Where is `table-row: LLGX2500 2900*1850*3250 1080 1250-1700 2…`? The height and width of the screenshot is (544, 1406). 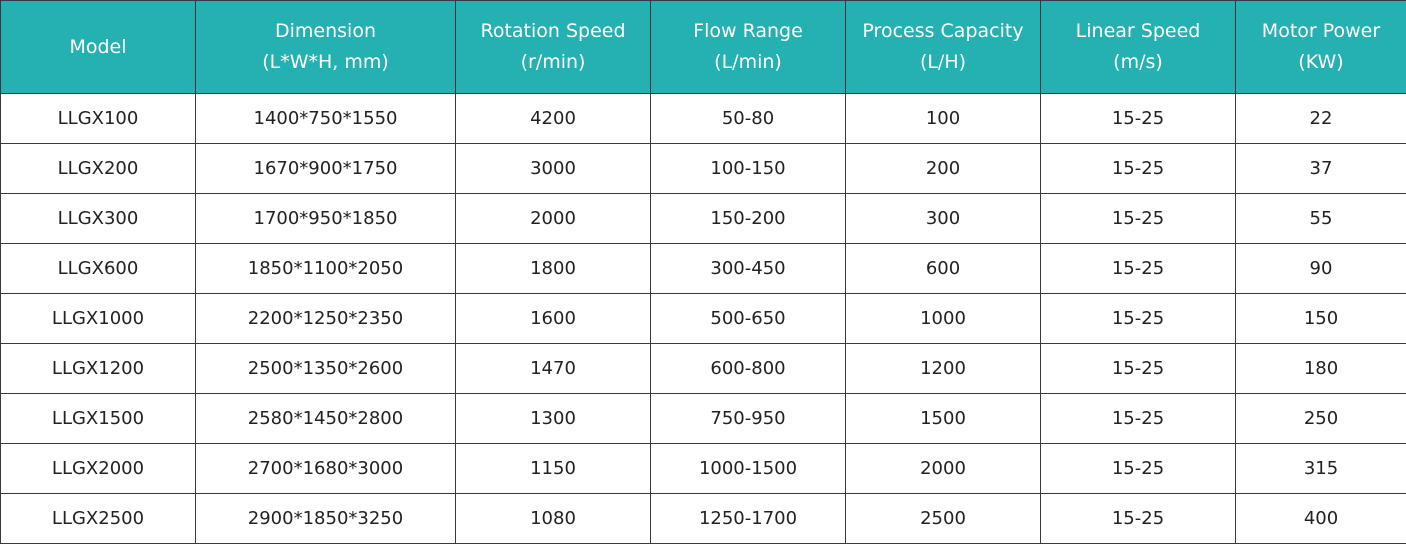
table-row: LLGX2500 2900*1850*3250 1080 1250-1700 2… is located at coordinates (703, 518).